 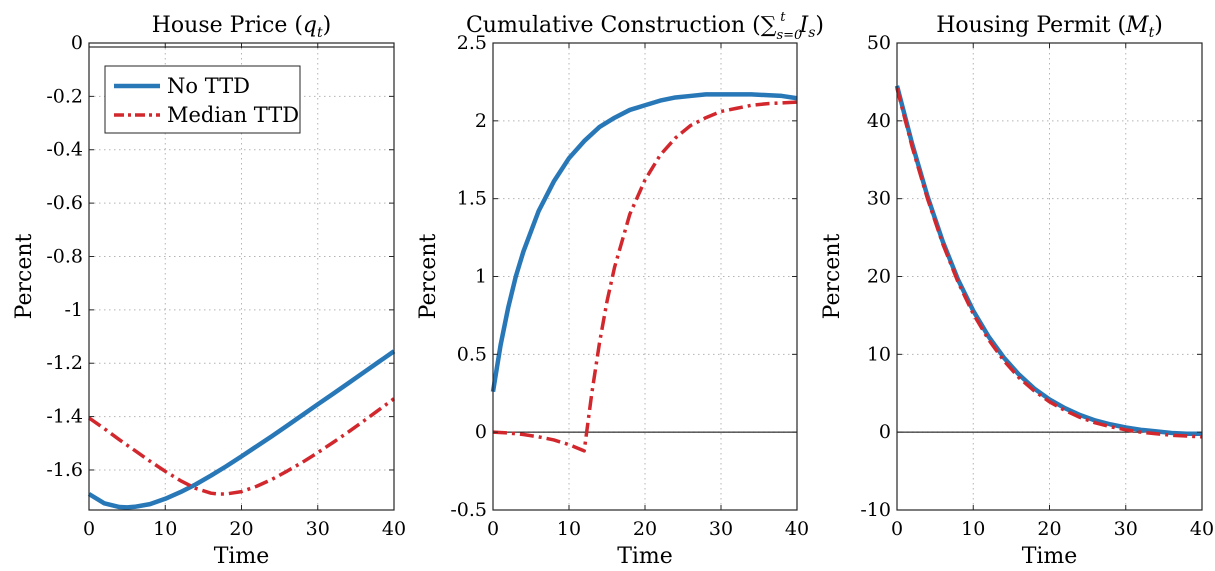 I want to click on y-tick-label: 1, so click(x=481, y=277).